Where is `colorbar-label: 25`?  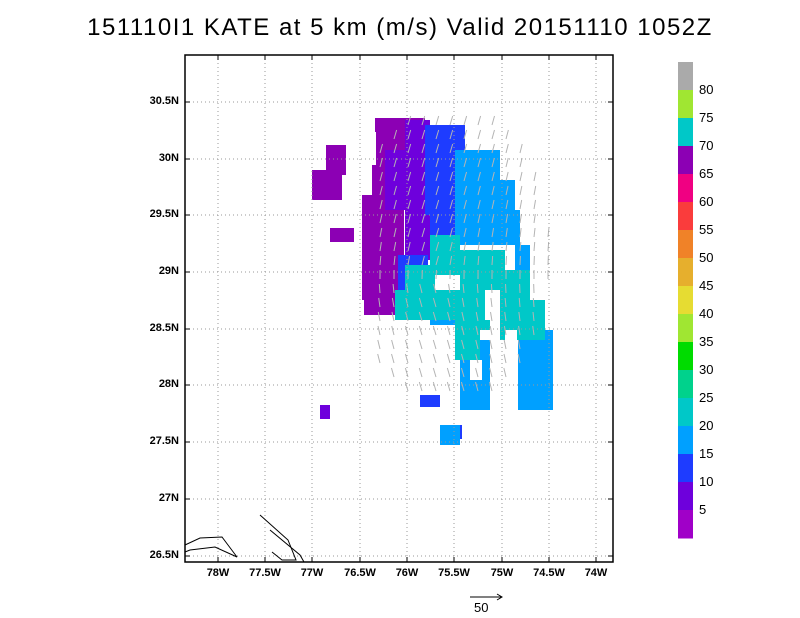 colorbar-label: 25 is located at coordinates (706, 397).